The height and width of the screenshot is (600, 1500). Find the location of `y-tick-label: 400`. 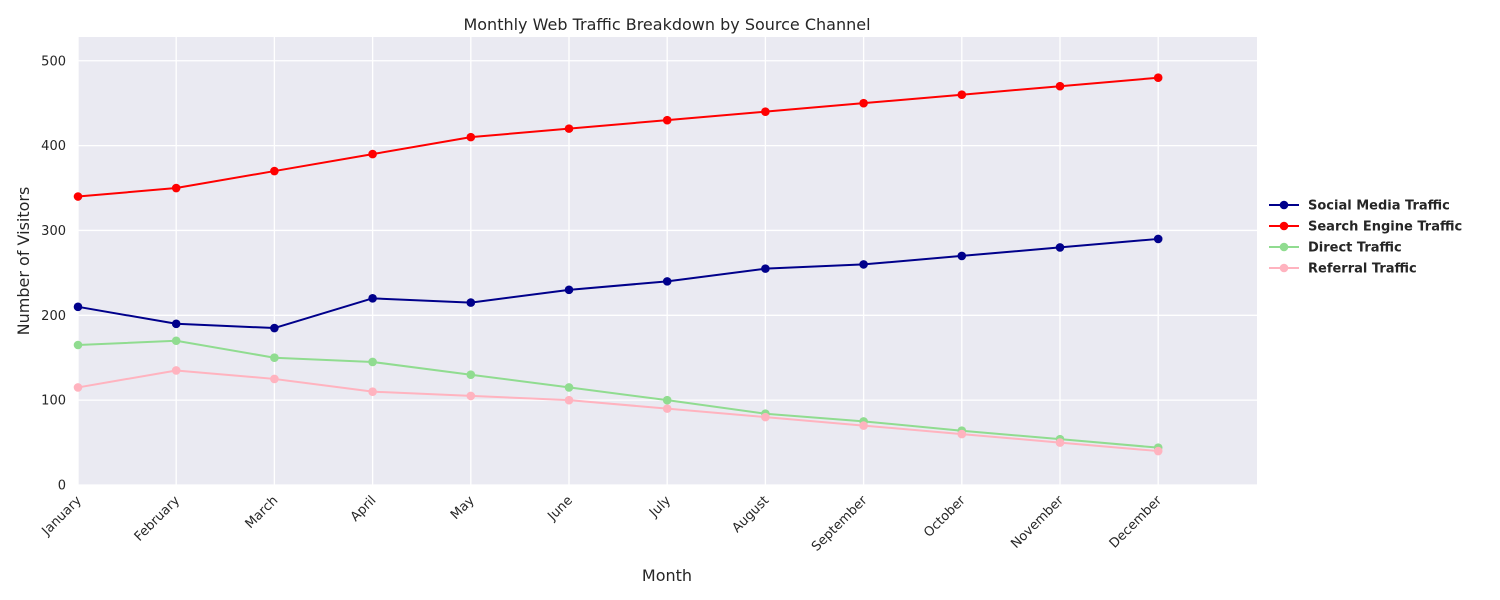

y-tick-label: 400 is located at coordinates (53, 146).